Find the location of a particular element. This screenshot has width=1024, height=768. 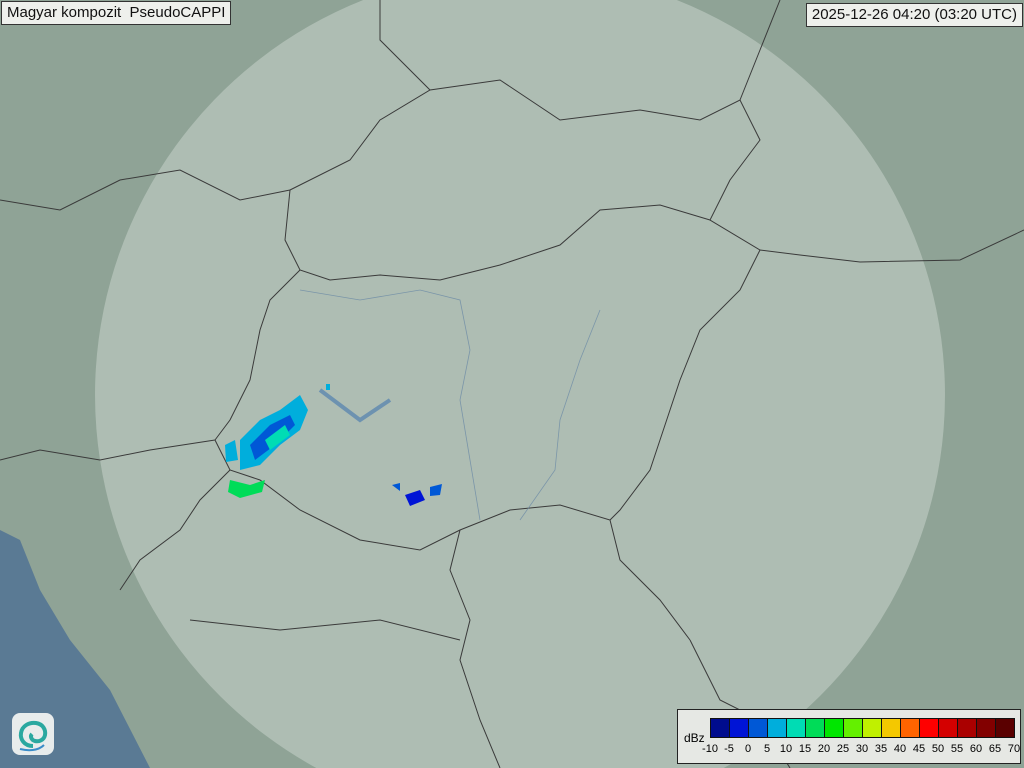

legend-tick-label: 15 is located at coordinates (805, 749).